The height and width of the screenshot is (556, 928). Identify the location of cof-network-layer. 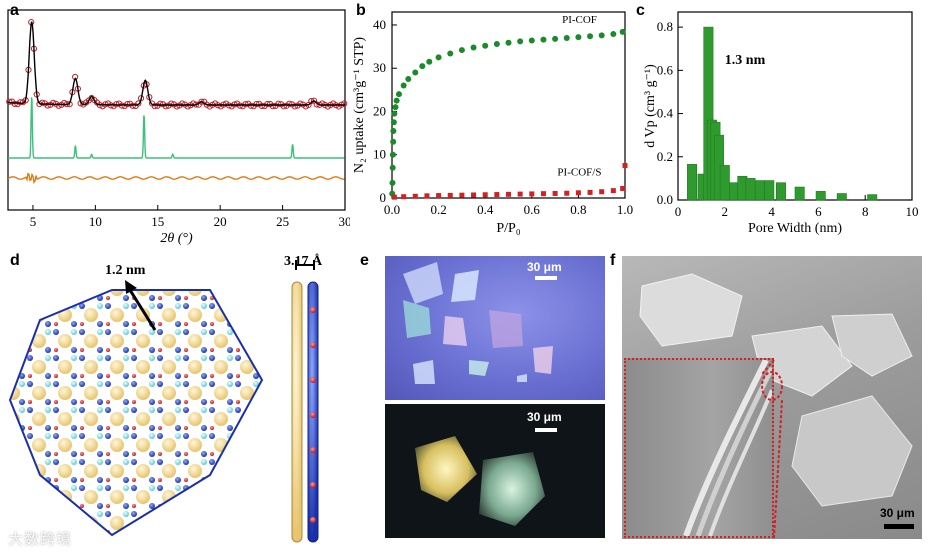
(136, 413).